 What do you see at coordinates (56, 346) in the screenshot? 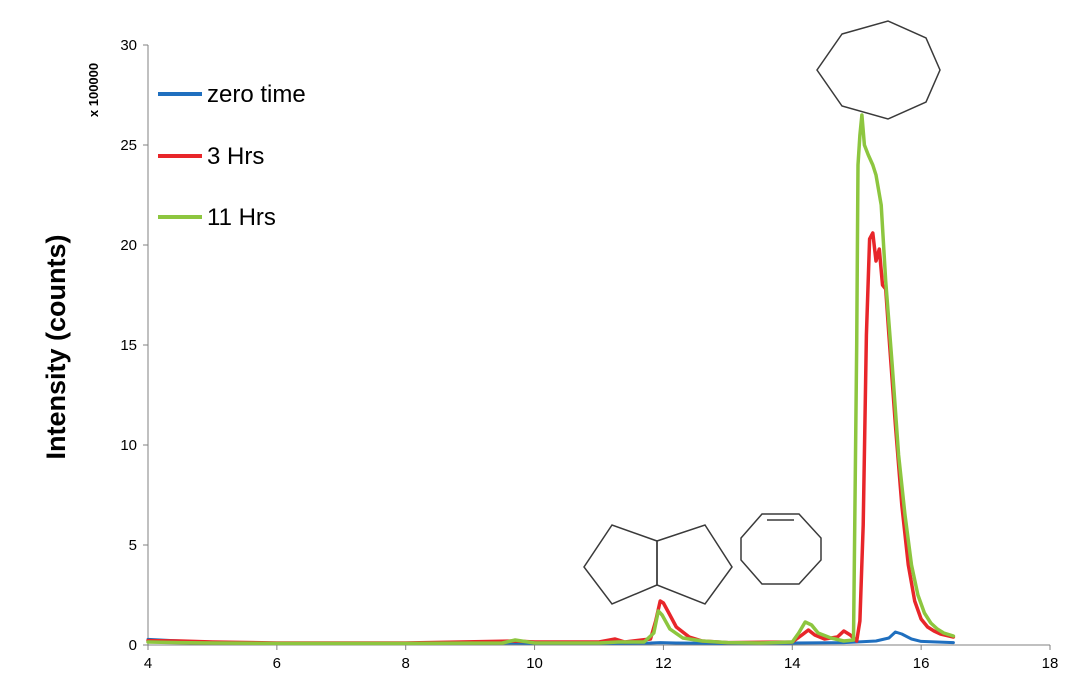
I see `y-axis-label: Intensity (counts)` at bounding box center [56, 346].